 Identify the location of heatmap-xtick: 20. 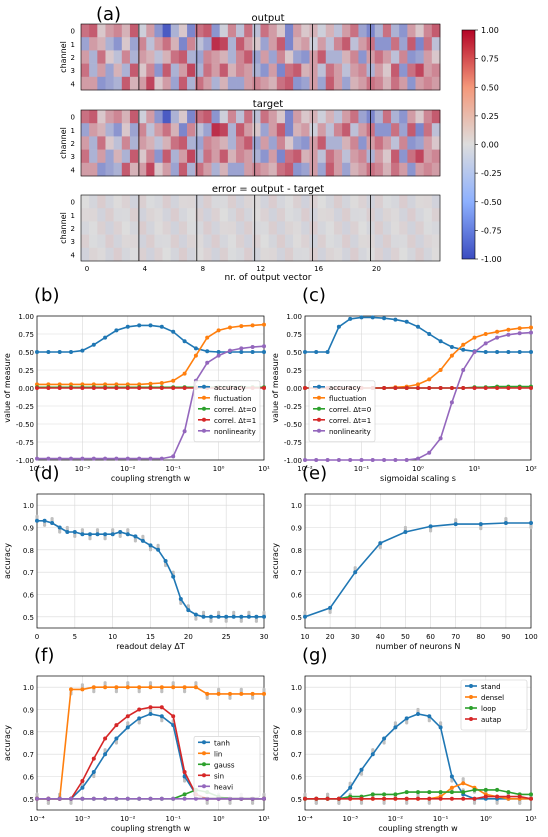
(376, 269).